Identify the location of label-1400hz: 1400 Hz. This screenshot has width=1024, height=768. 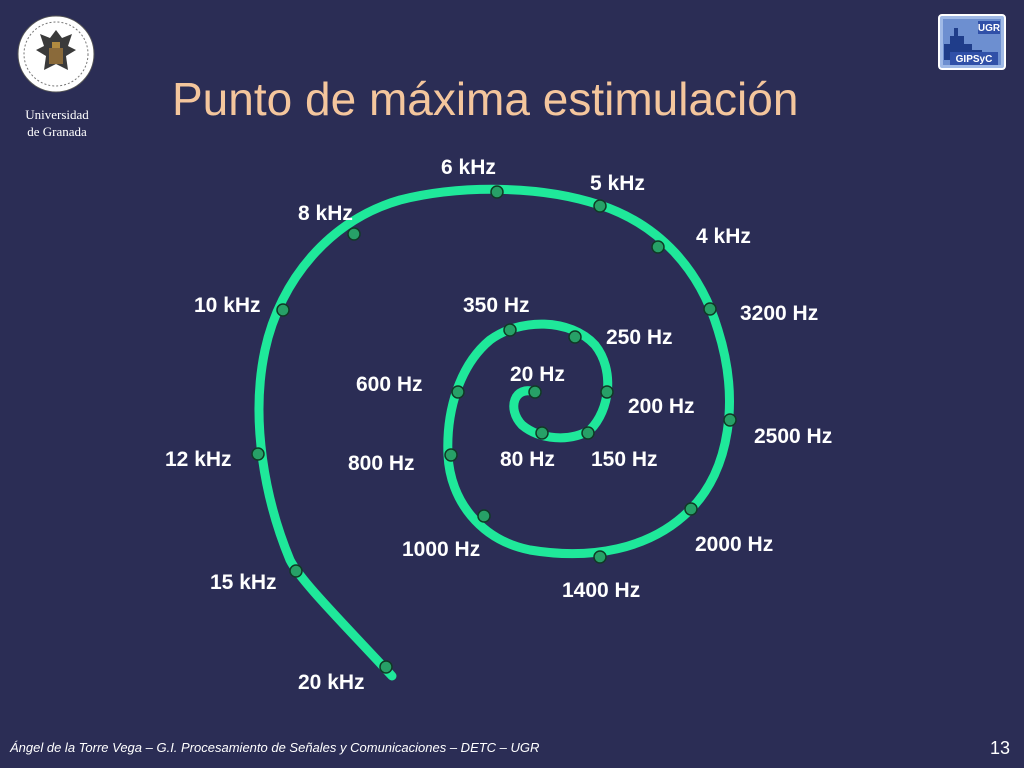
(601, 590).